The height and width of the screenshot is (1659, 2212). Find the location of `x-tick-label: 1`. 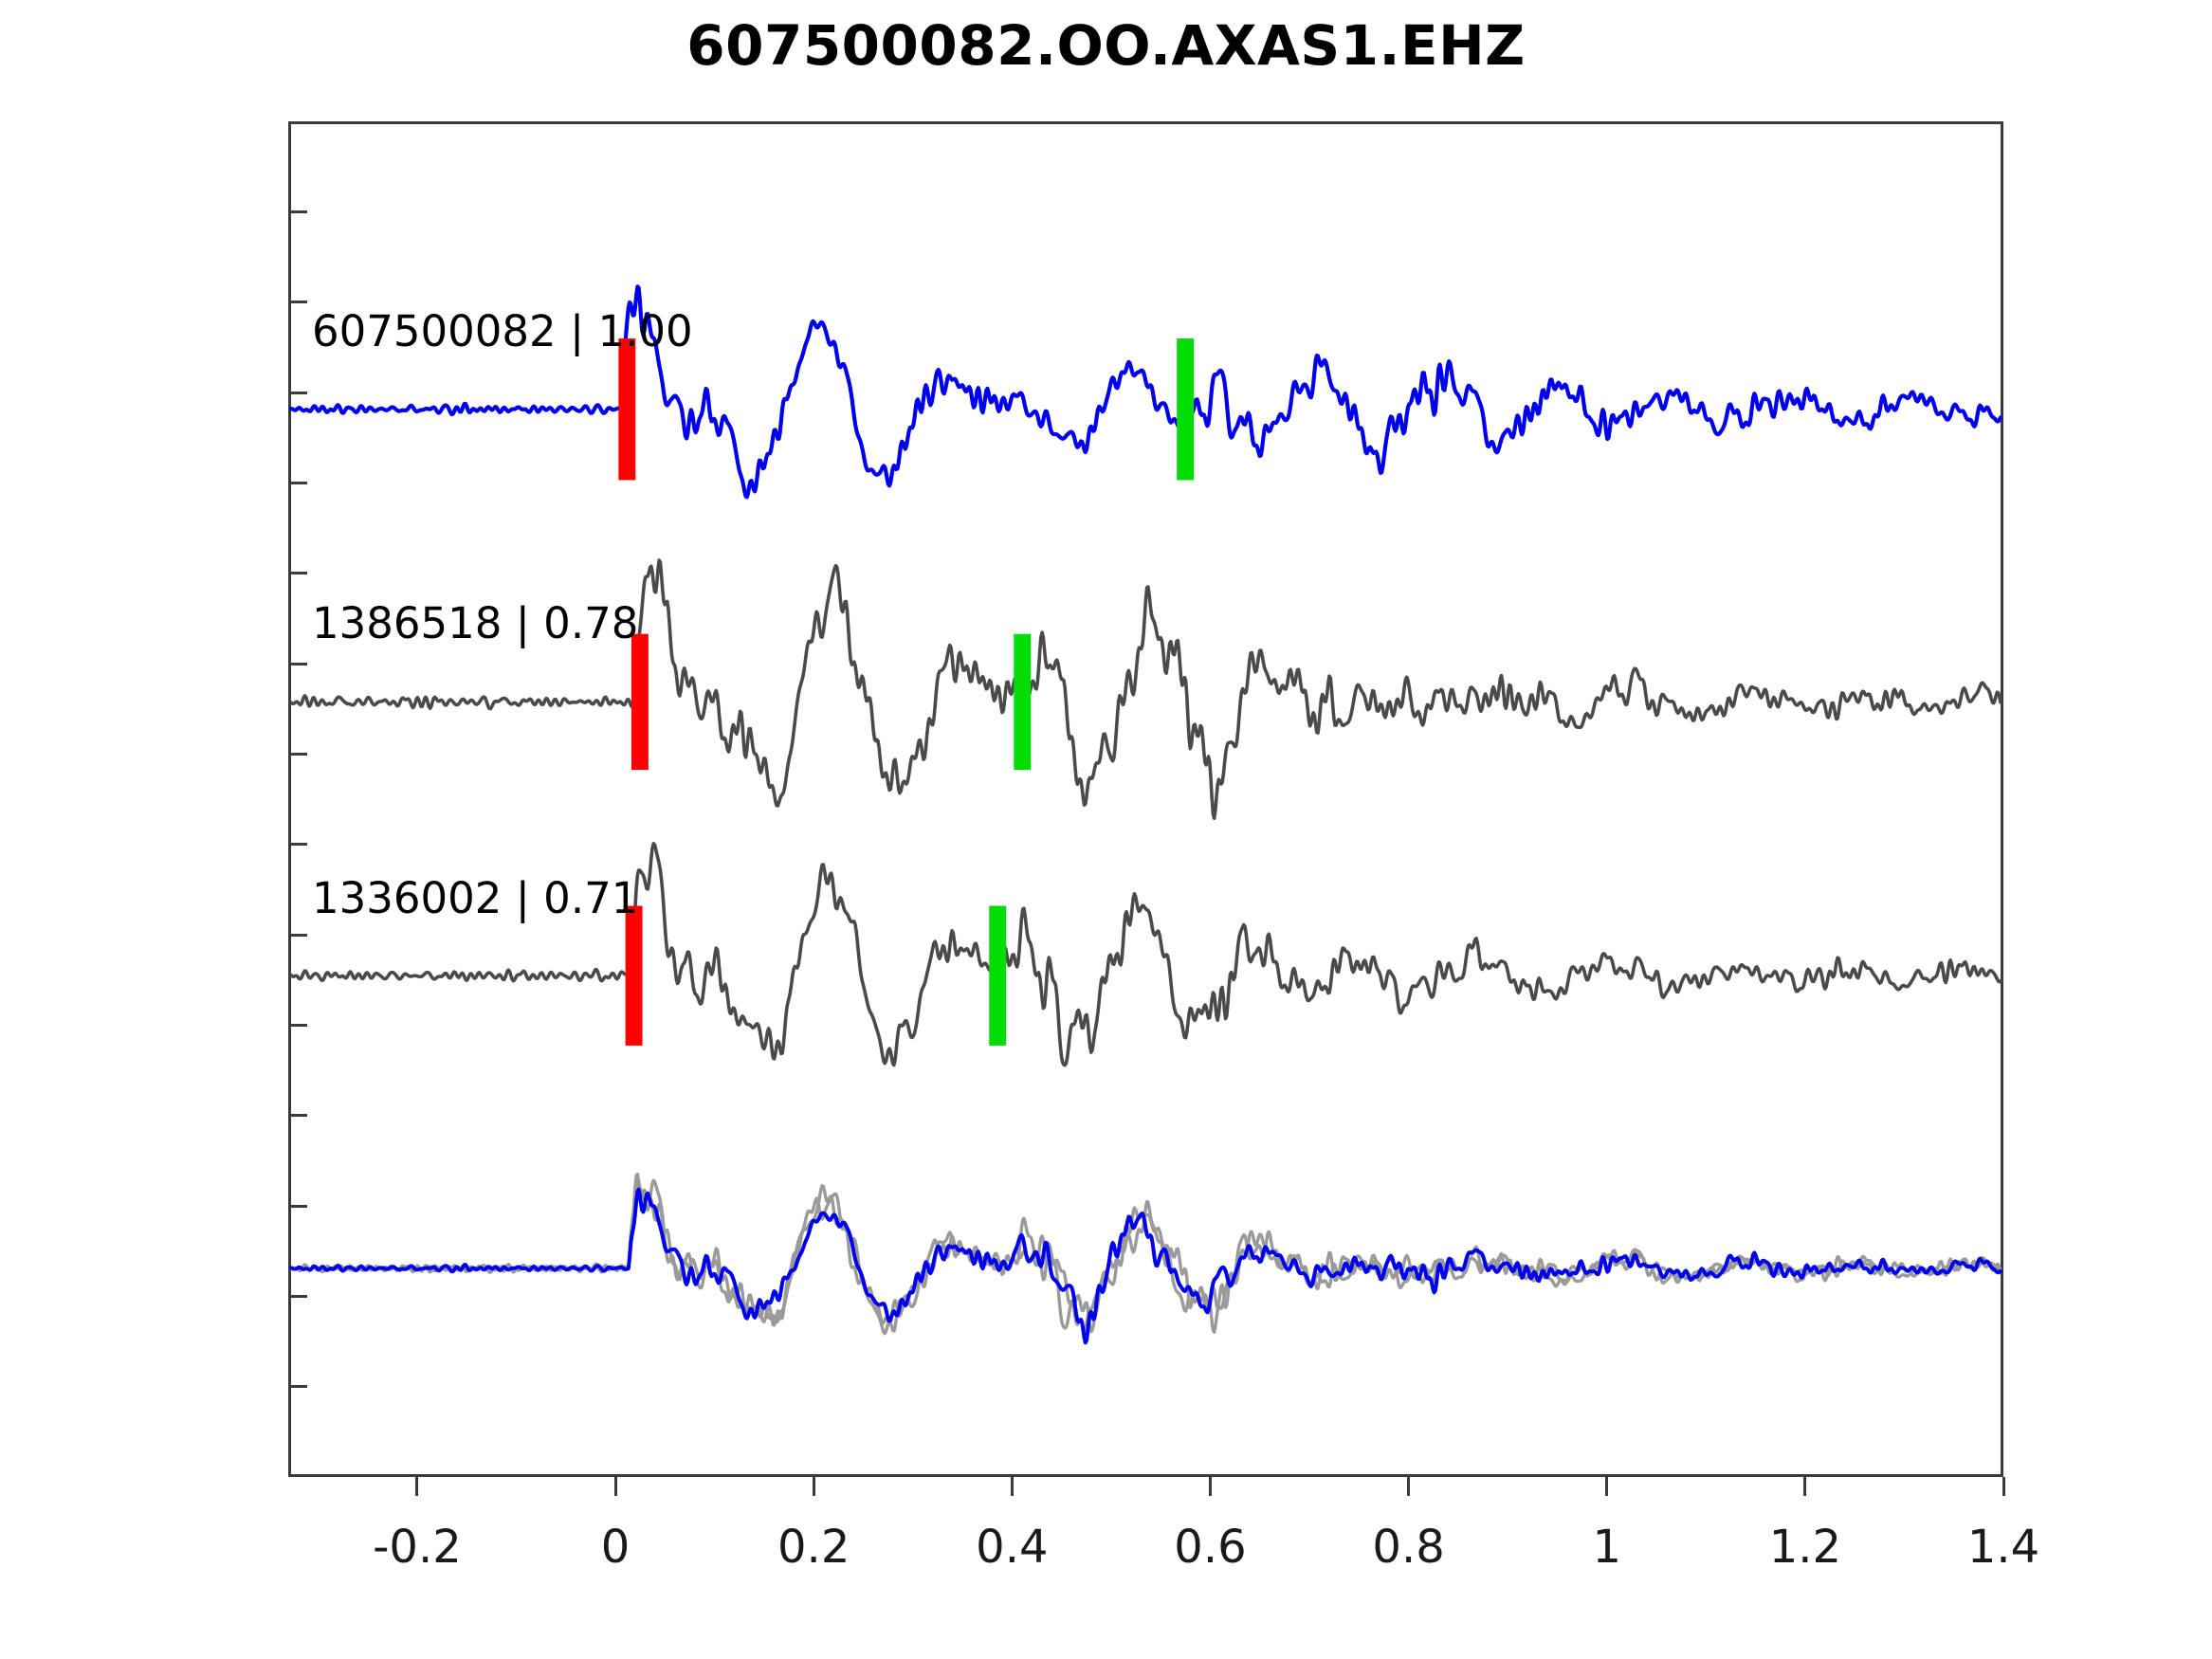

x-tick-label: 1 is located at coordinates (1606, 1547).